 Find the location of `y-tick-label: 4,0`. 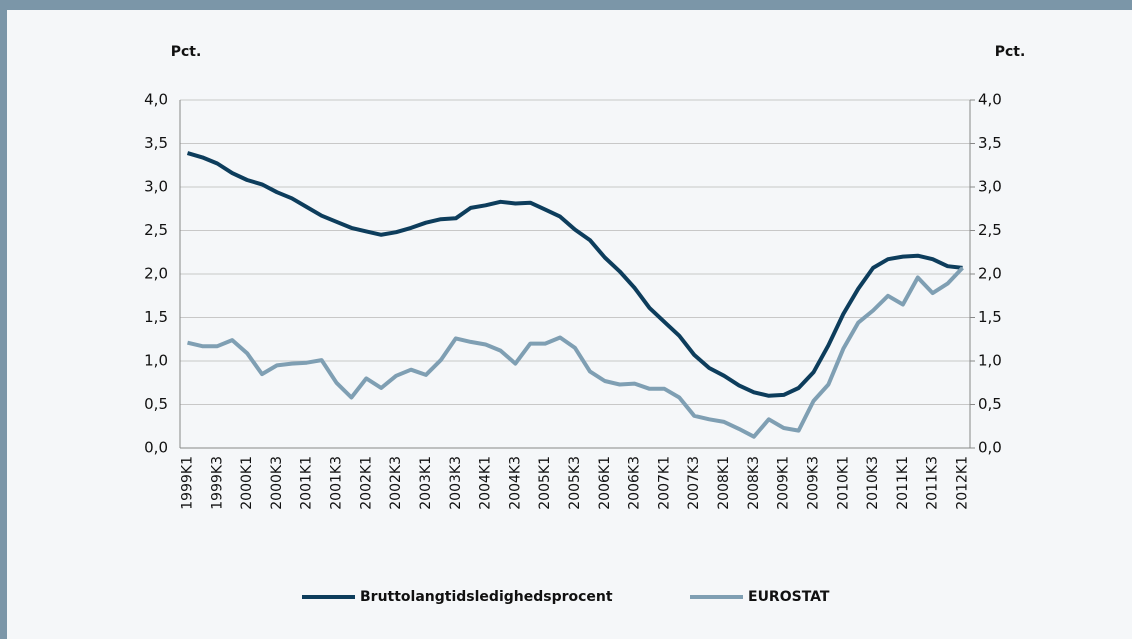

y-tick-label: 4,0 is located at coordinates (156, 100).